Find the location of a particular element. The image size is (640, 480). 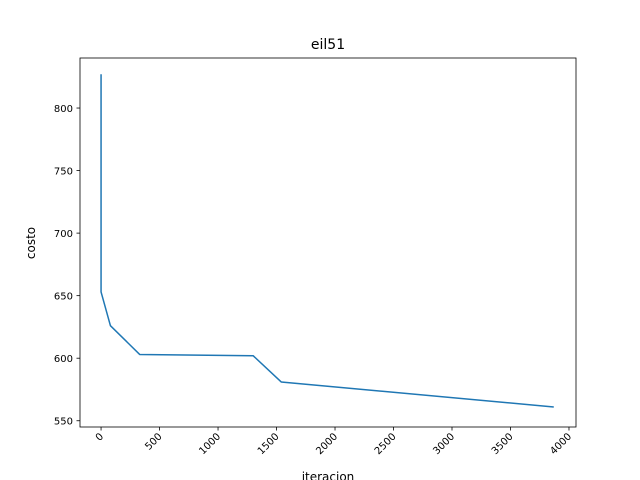

chart-title: eil51 is located at coordinates (328, 45).